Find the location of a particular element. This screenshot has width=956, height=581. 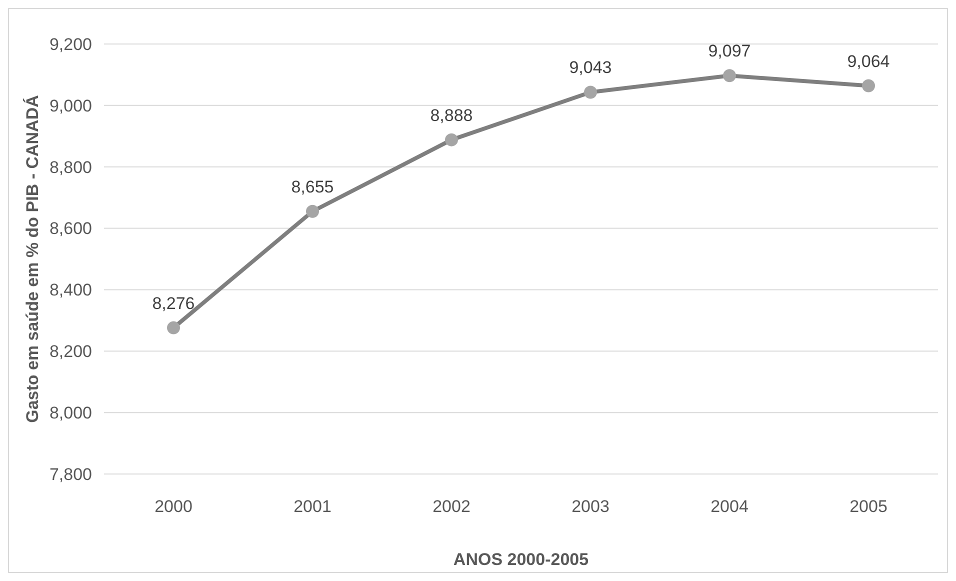

y-tick-label: 9,200 is located at coordinates (70, 44).